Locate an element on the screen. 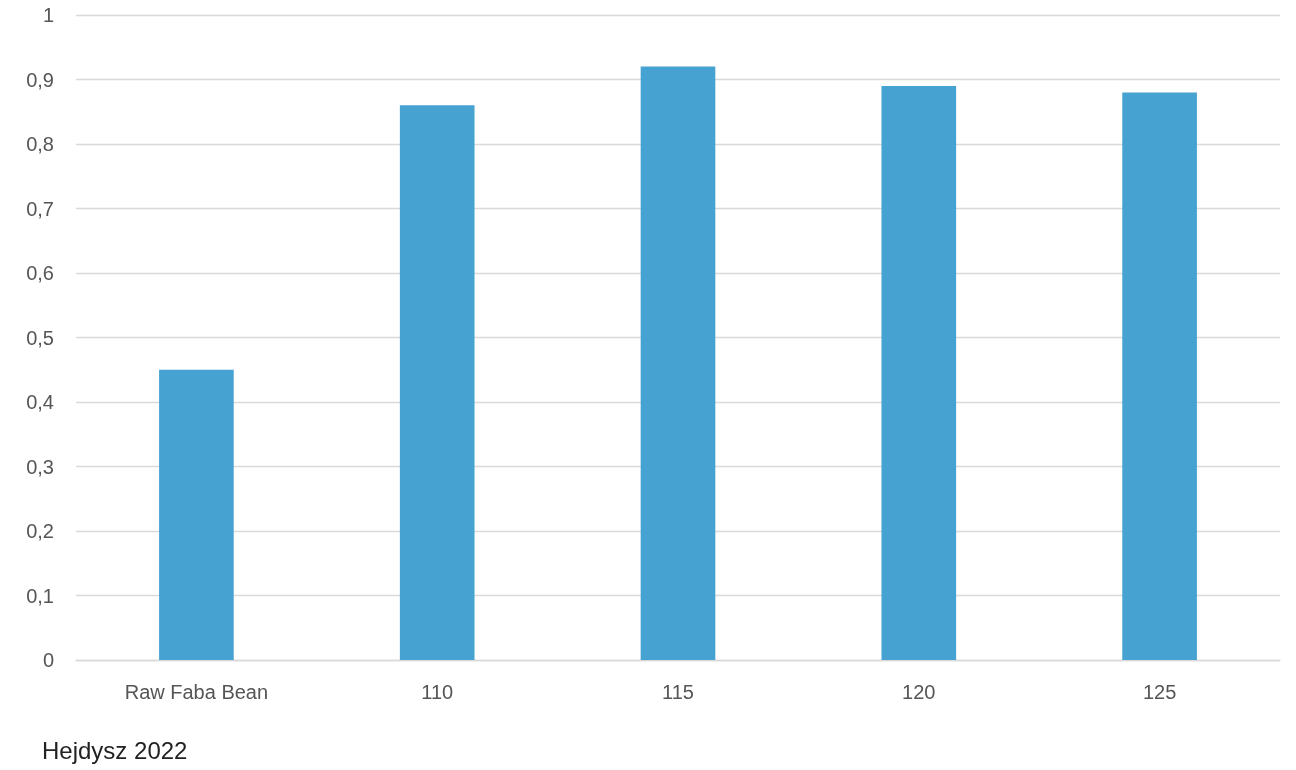 The width and height of the screenshot is (1296, 770). x-tick-label: Raw Faba Bean is located at coordinates (196, 692).